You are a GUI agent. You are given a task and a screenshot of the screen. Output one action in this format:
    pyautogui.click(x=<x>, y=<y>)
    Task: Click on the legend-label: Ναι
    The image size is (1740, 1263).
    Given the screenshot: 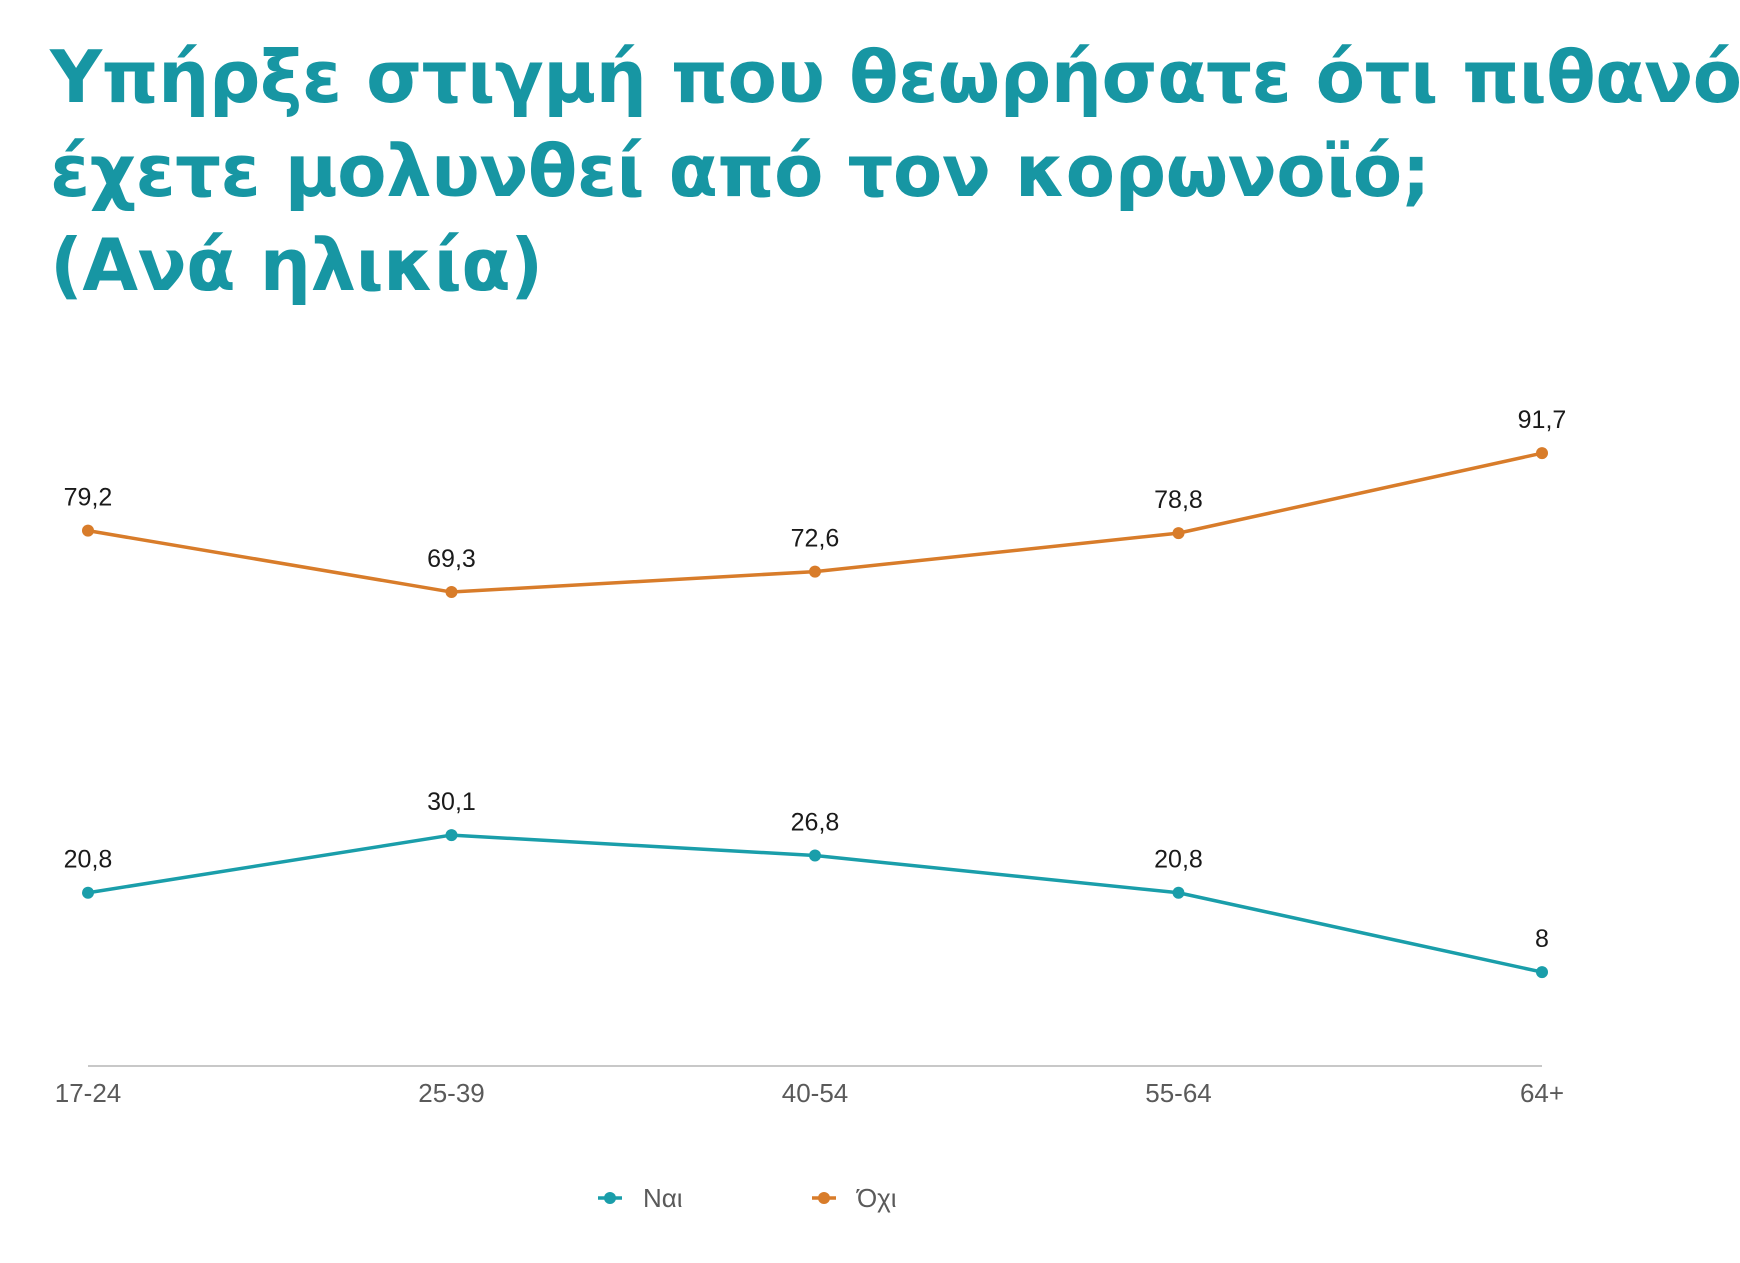 What is the action you would take?
    pyautogui.click(x=663, y=1198)
    